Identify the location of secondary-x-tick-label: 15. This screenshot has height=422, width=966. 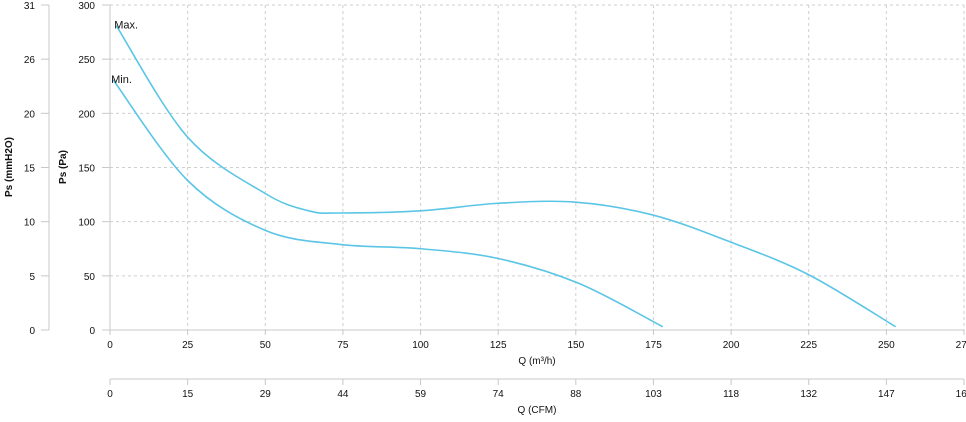
(188, 394).